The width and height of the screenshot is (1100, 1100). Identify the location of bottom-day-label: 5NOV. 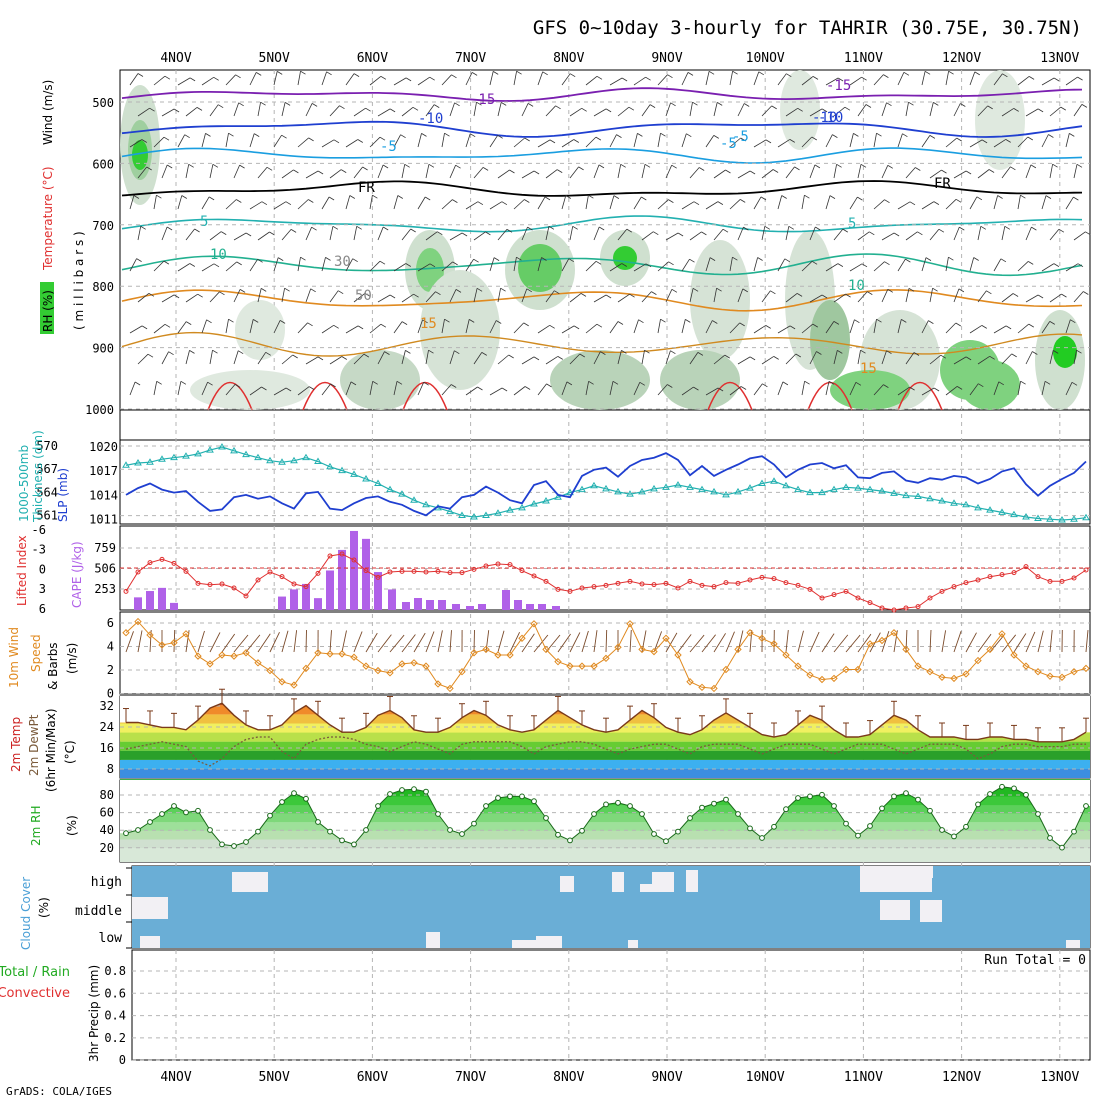
(274, 1077).